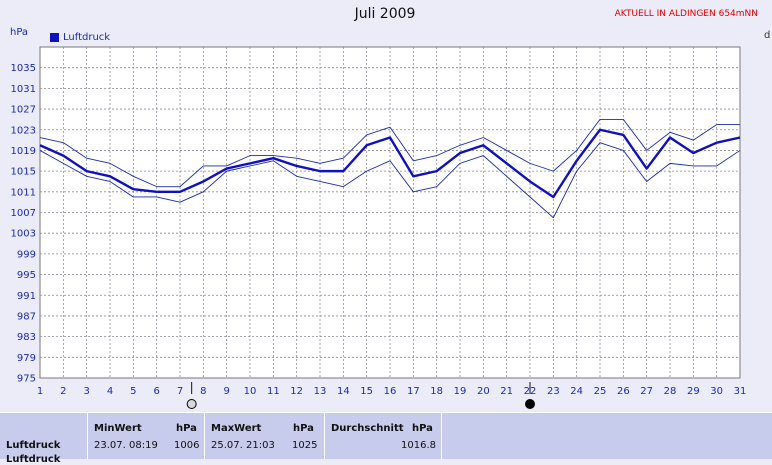 Image resolution: width=772 pixels, height=465 pixels. What do you see at coordinates (250, 391) in the screenshot?
I see `x-tick-label: 10` at bounding box center [250, 391].